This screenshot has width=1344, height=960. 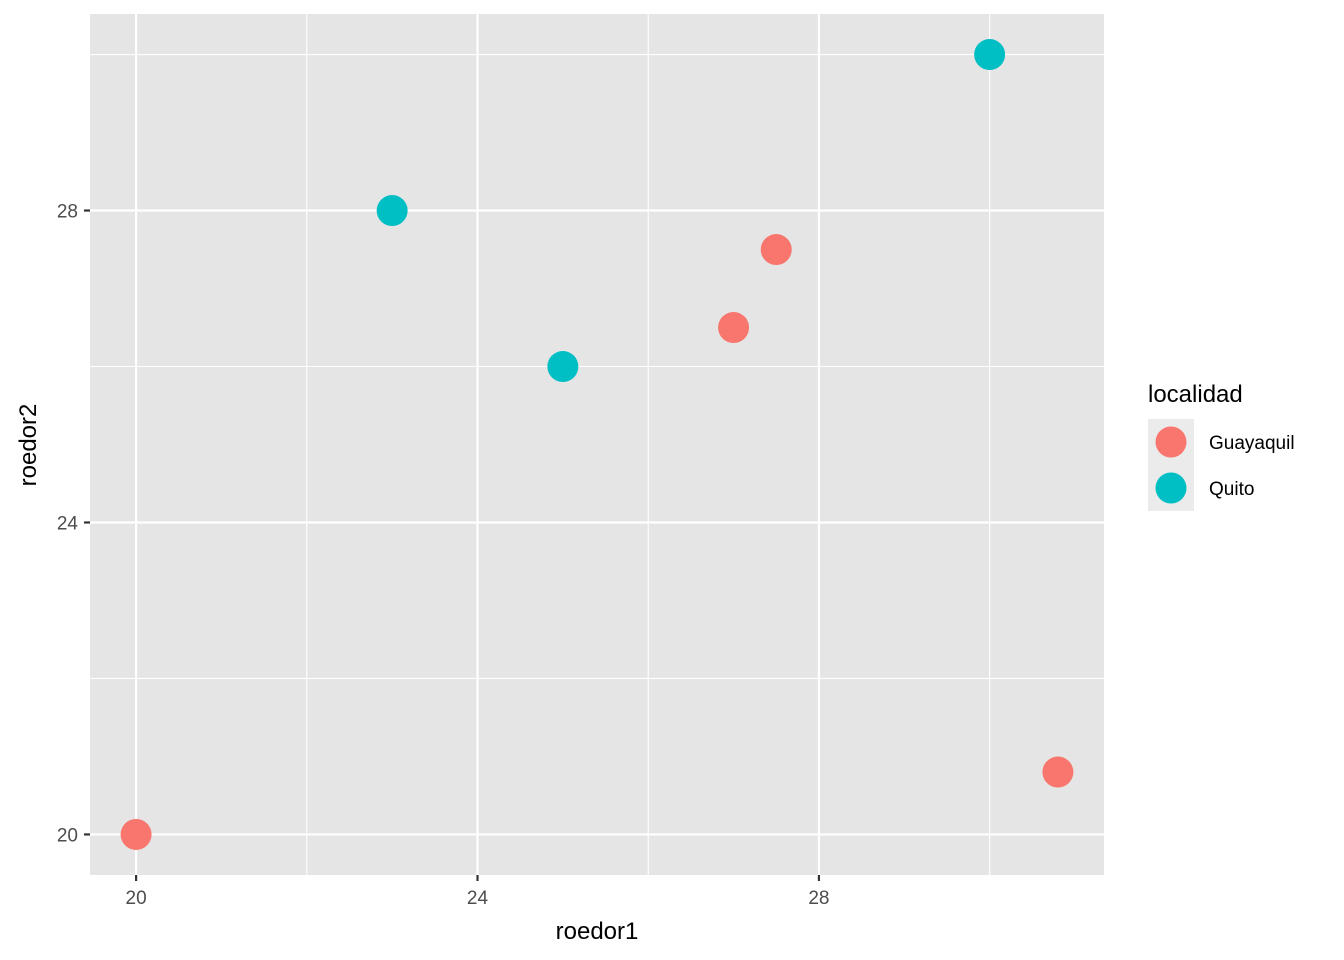 What do you see at coordinates (1171, 442) in the screenshot?
I see `legend-swatch-guayaquil` at bounding box center [1171, 442].